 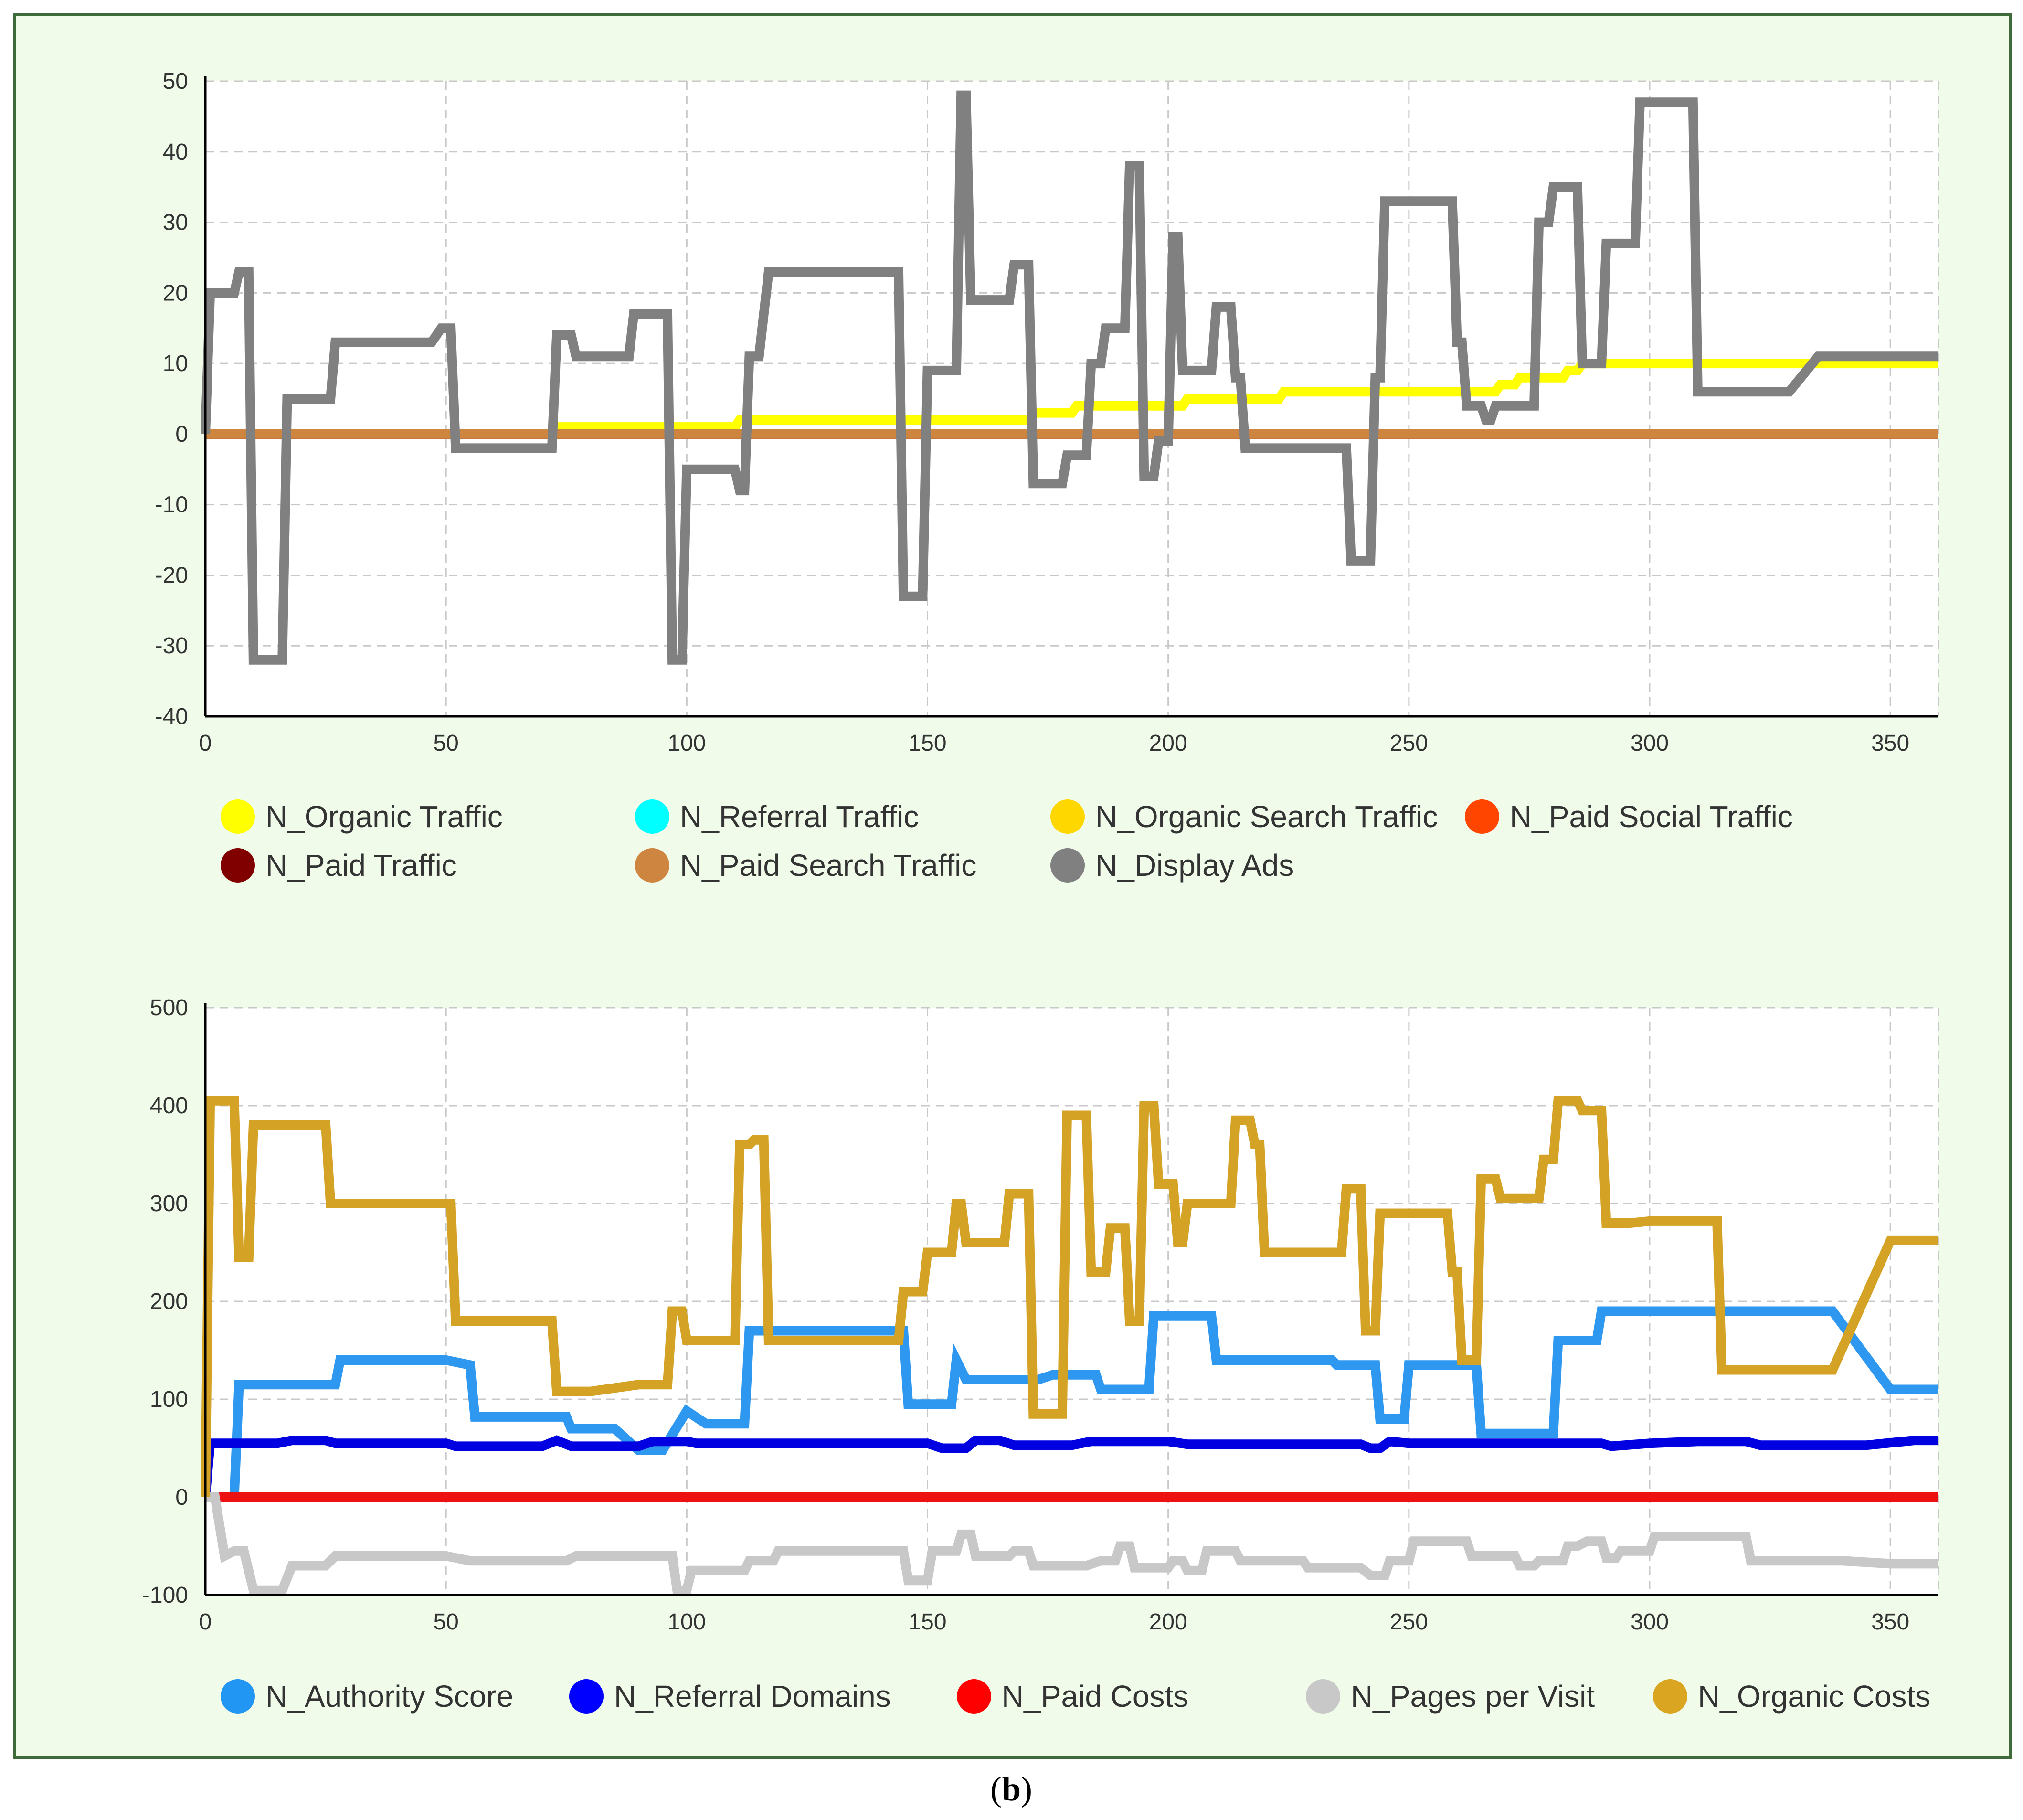 What do you see at coordinates (238, 817) in the screenshot?
I see `legend-swatch-n-organic-traffic` at bounding box center [238, 817].